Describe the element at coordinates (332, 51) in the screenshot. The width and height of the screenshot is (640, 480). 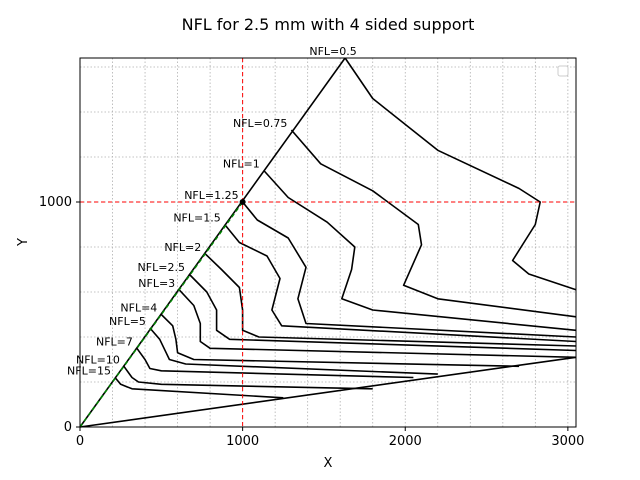
I see `curve-label: NFL=0.5` at that location.